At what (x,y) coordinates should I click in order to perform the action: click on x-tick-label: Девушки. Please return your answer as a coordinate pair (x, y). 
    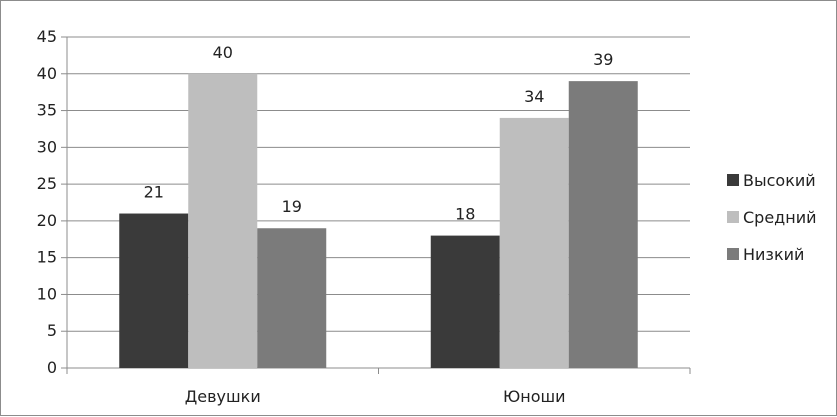
    Looking at the image, I should click on (223, 396).